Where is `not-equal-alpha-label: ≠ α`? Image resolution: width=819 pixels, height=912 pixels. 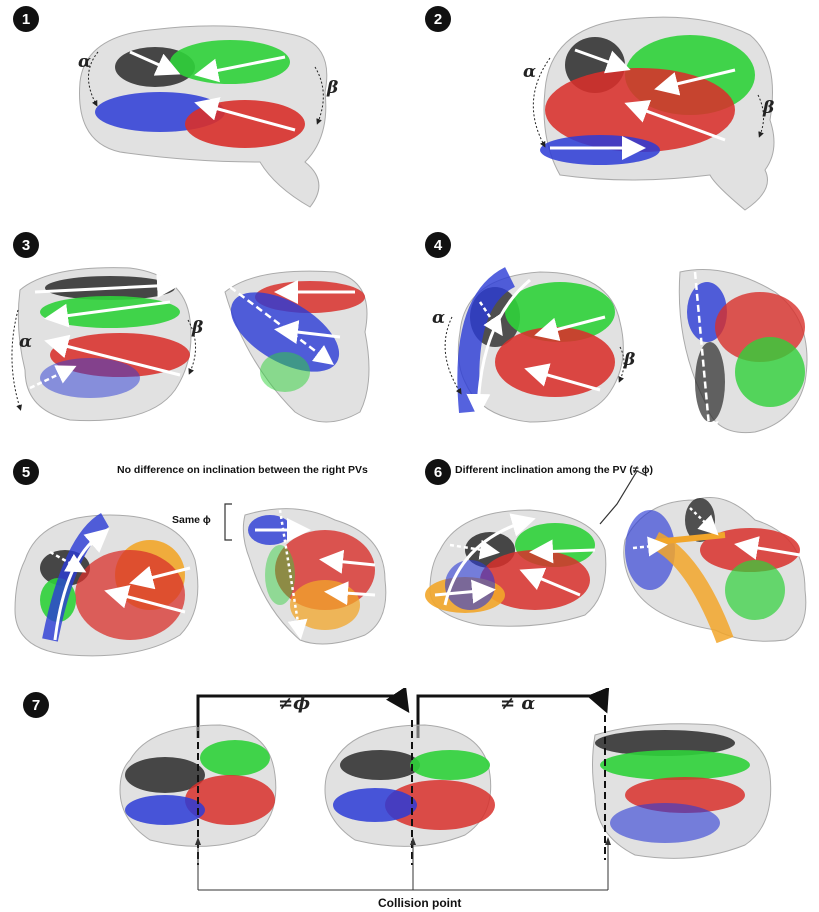
not-equal-alpha-label: ≠ α is located at coordinates (518, 703).